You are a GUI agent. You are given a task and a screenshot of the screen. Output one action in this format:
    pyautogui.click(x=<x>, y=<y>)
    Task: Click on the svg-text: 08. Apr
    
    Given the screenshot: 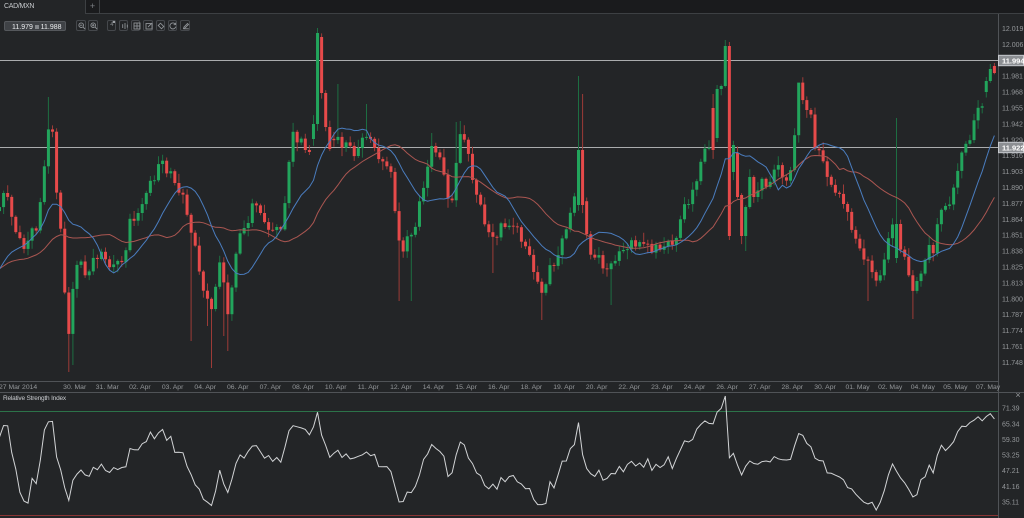 What is the action you would take?
    pyautogui.click(x=303, y=387)
    